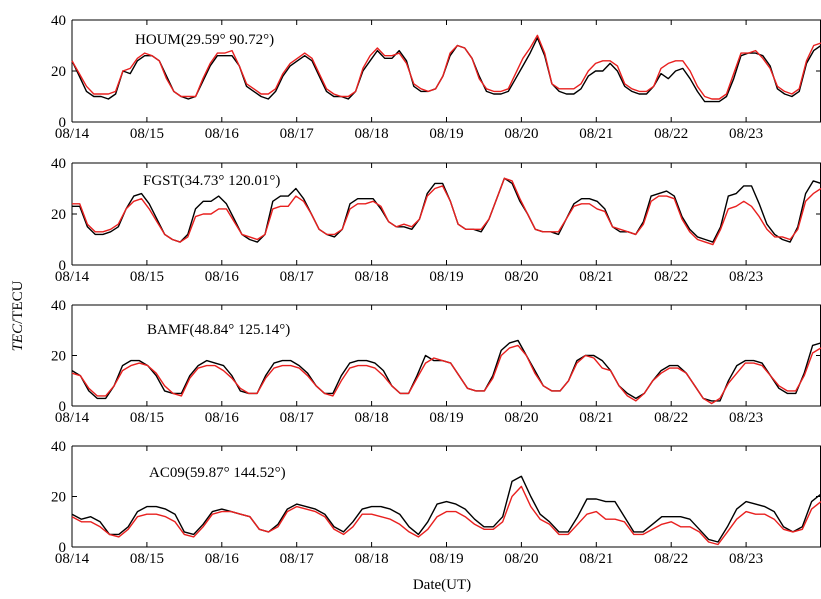  I want to click on station-label: HOUM(29.59° 90.72°), so click(204, 40).